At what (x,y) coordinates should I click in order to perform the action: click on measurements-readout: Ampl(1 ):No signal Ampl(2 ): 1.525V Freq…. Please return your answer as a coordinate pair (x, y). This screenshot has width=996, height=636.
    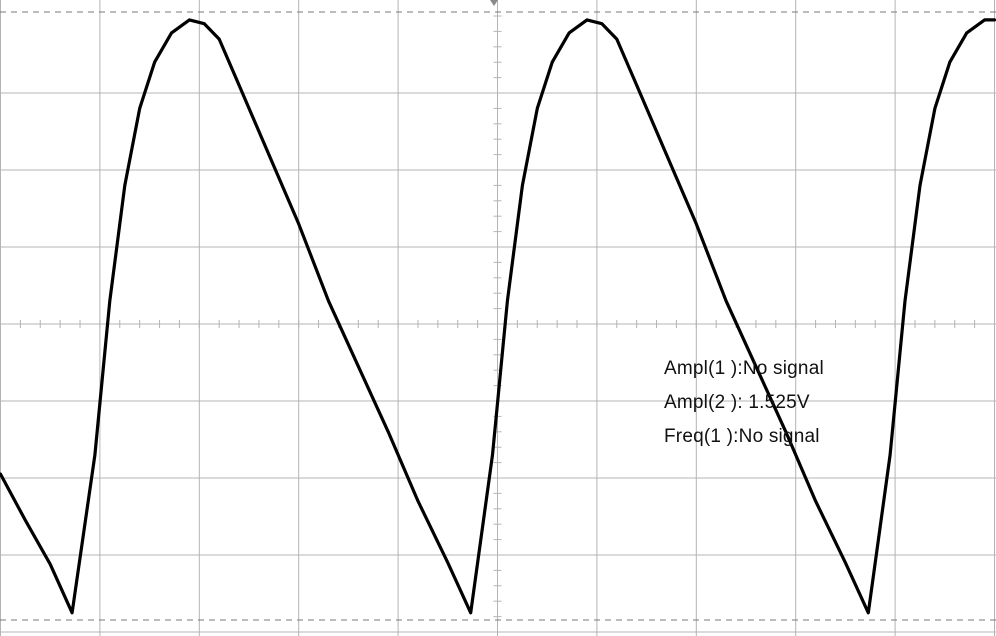
    Looking at the image, I should click on (744, 402).